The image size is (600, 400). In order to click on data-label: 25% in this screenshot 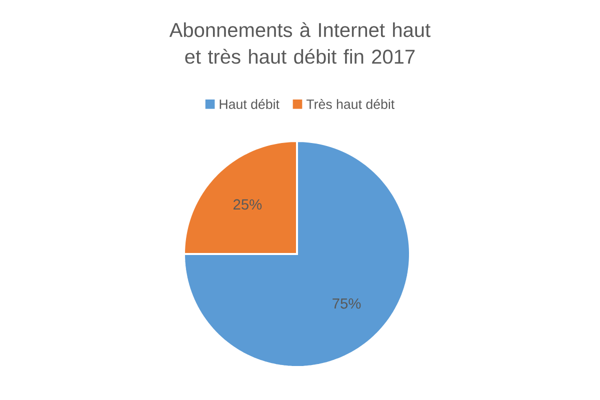, I will do `click(248, 204)`.